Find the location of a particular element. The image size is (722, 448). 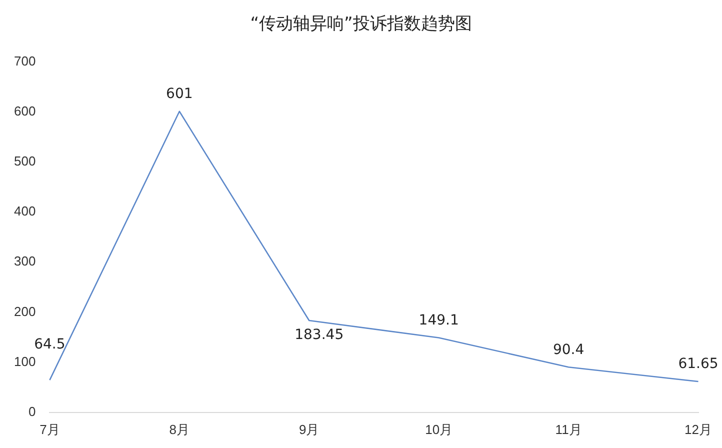

y-tick-label: 100 is located at coordinates (25, 361).